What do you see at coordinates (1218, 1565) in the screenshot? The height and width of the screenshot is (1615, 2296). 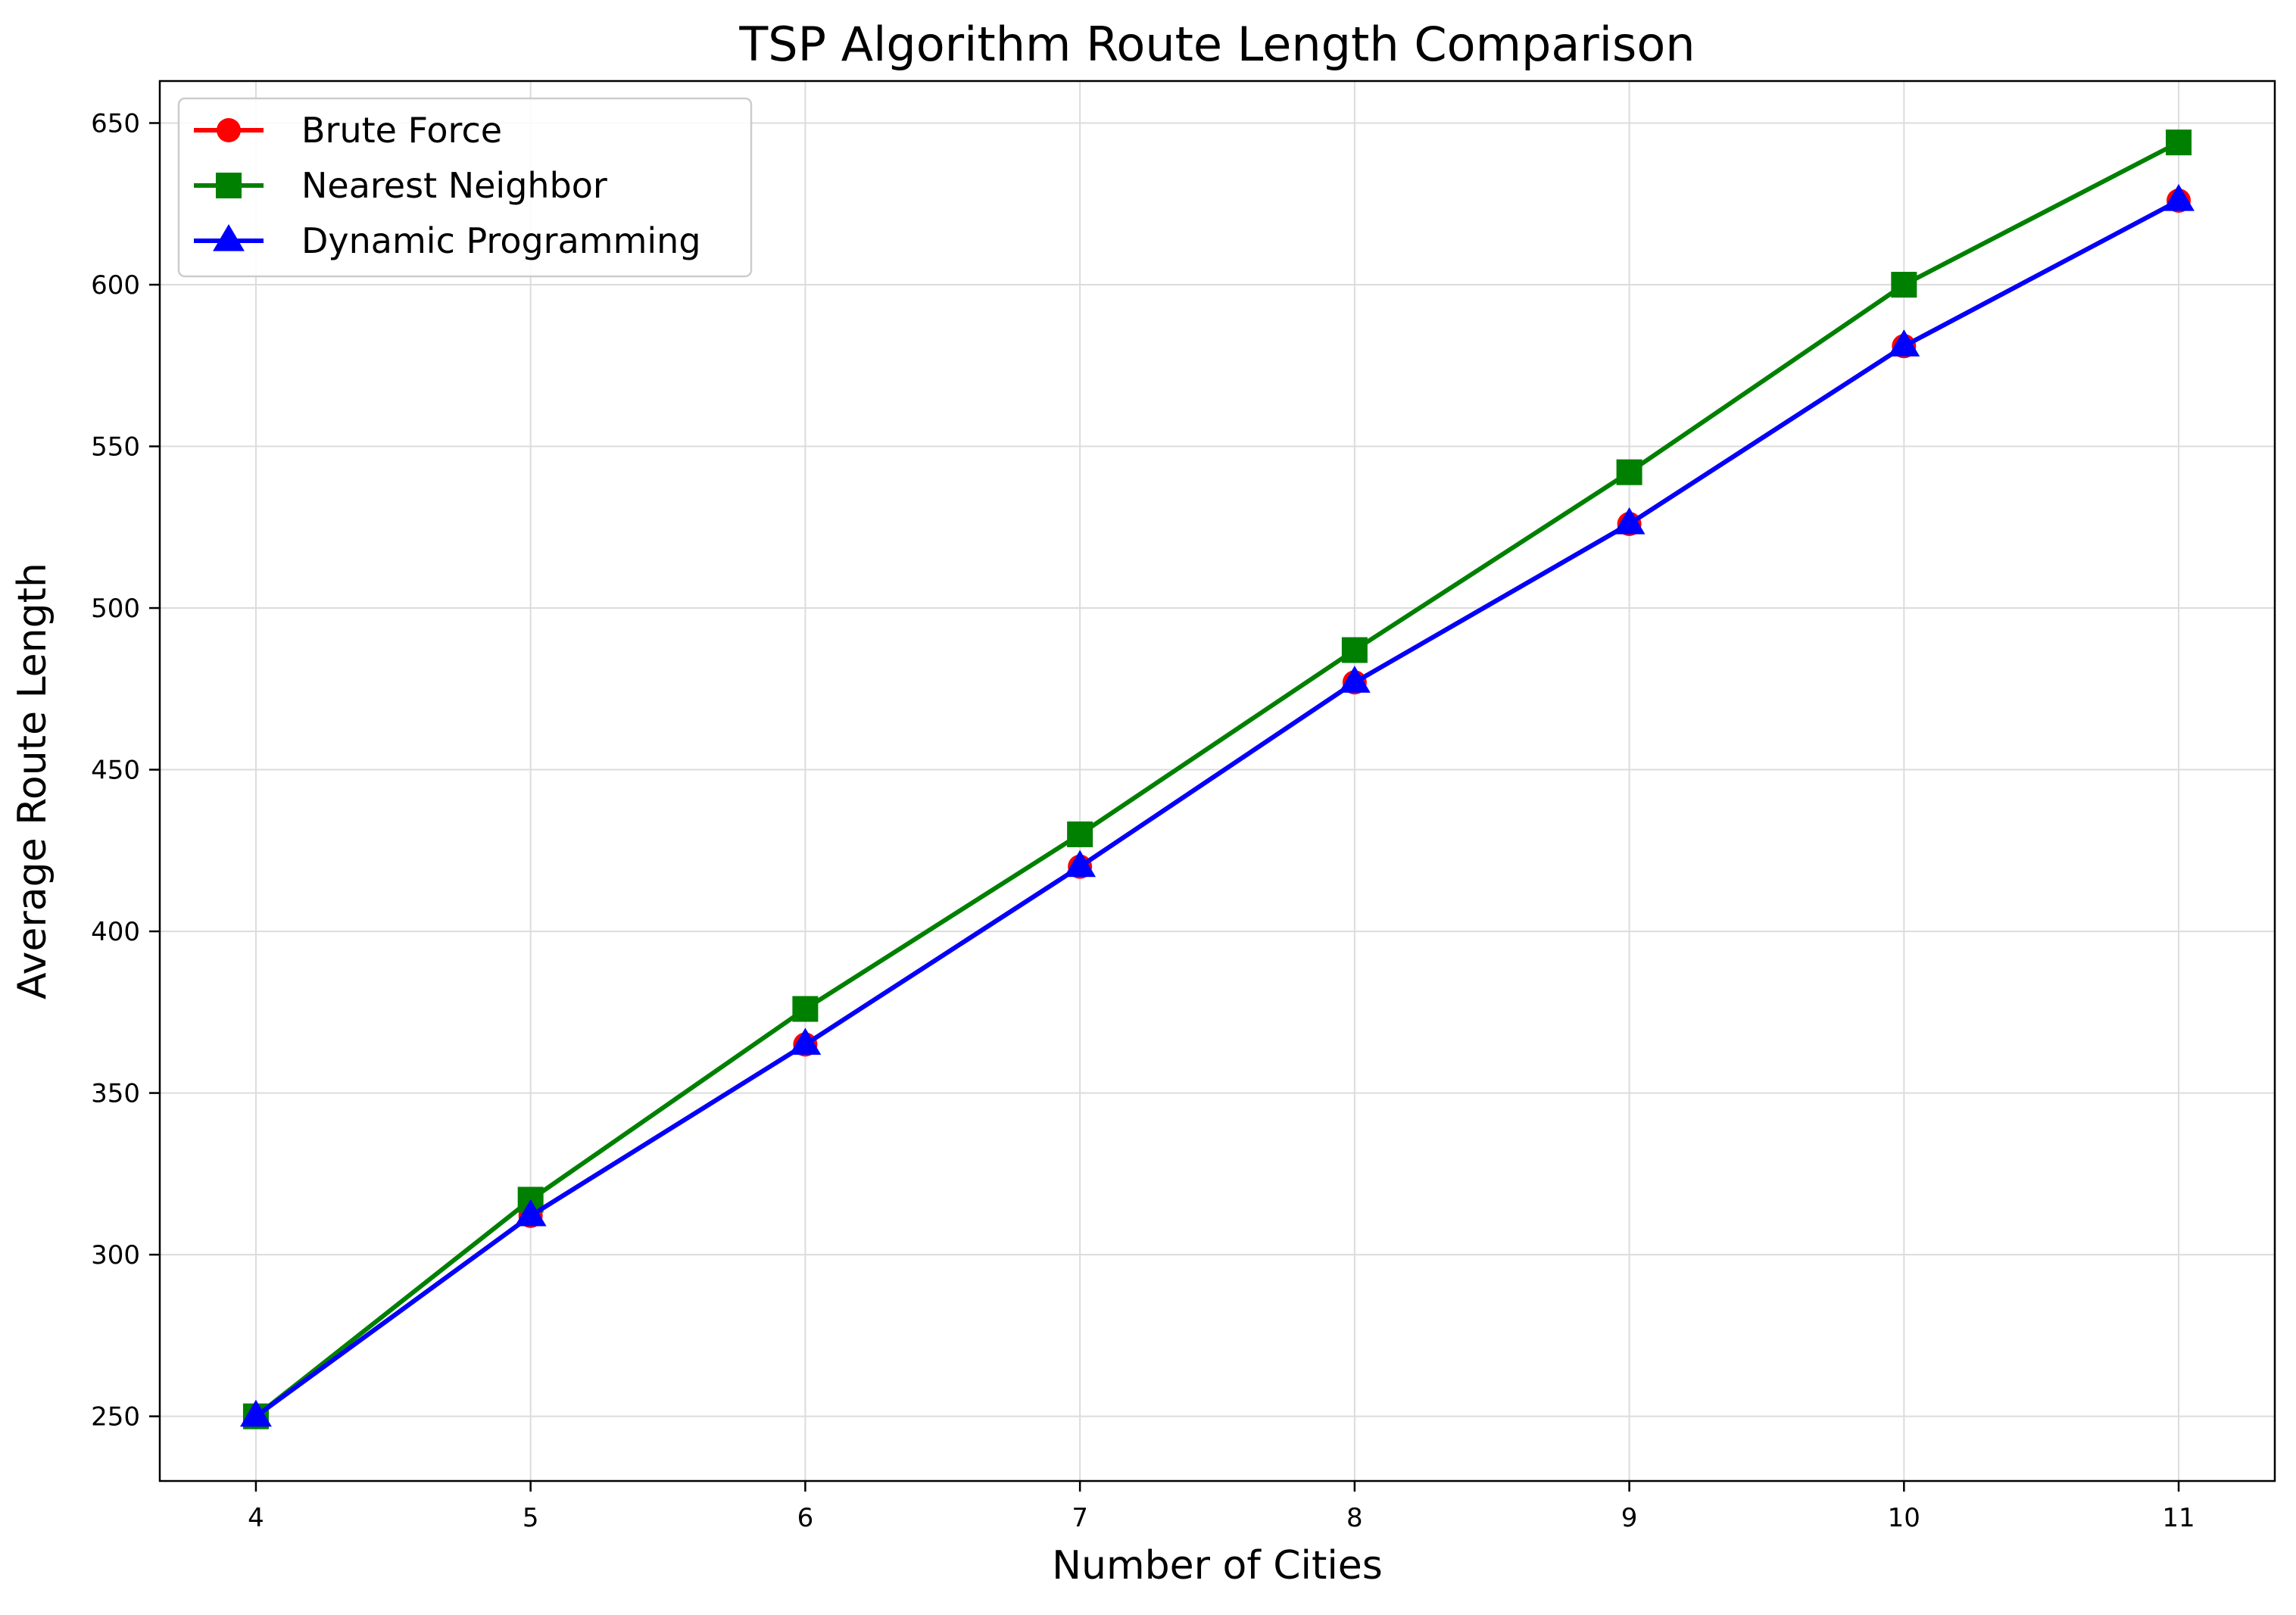 I see `x-axis-title: Number of Cities` at bounding box center [1218, 1565].